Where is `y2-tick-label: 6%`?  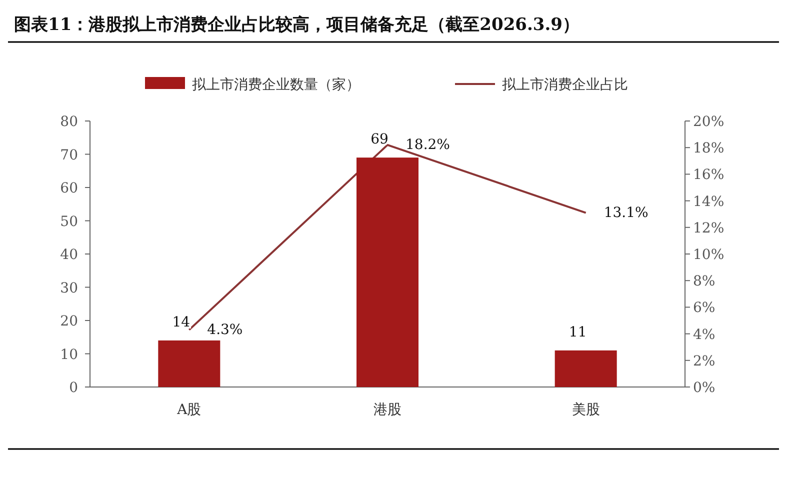
y2-tick-label: 6% is located at coordinates (704, 308).